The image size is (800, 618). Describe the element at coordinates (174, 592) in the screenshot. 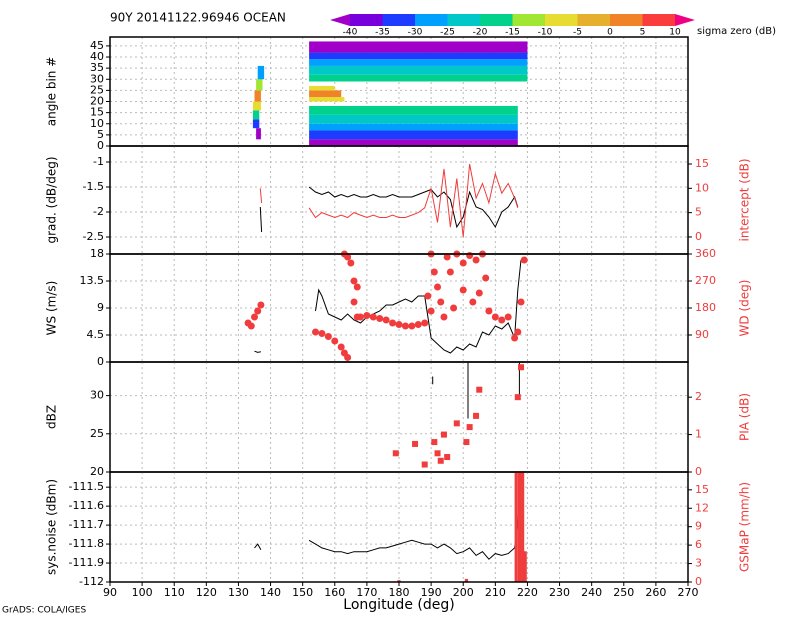

I see `x-tick-label: 110` at that location.